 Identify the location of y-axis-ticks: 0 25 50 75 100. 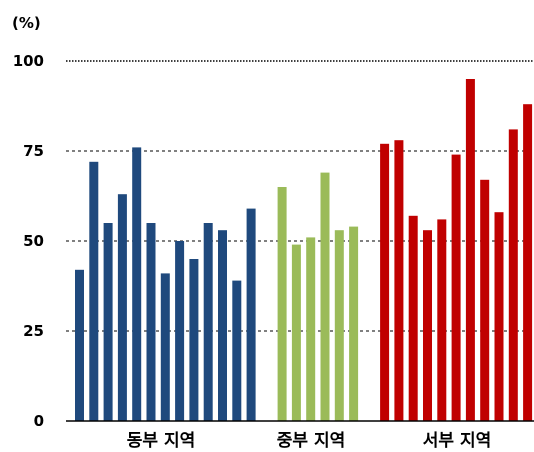
(28, 241).